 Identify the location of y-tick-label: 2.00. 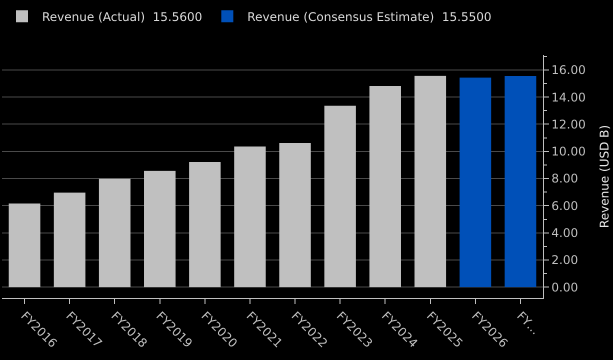
(564, 260).